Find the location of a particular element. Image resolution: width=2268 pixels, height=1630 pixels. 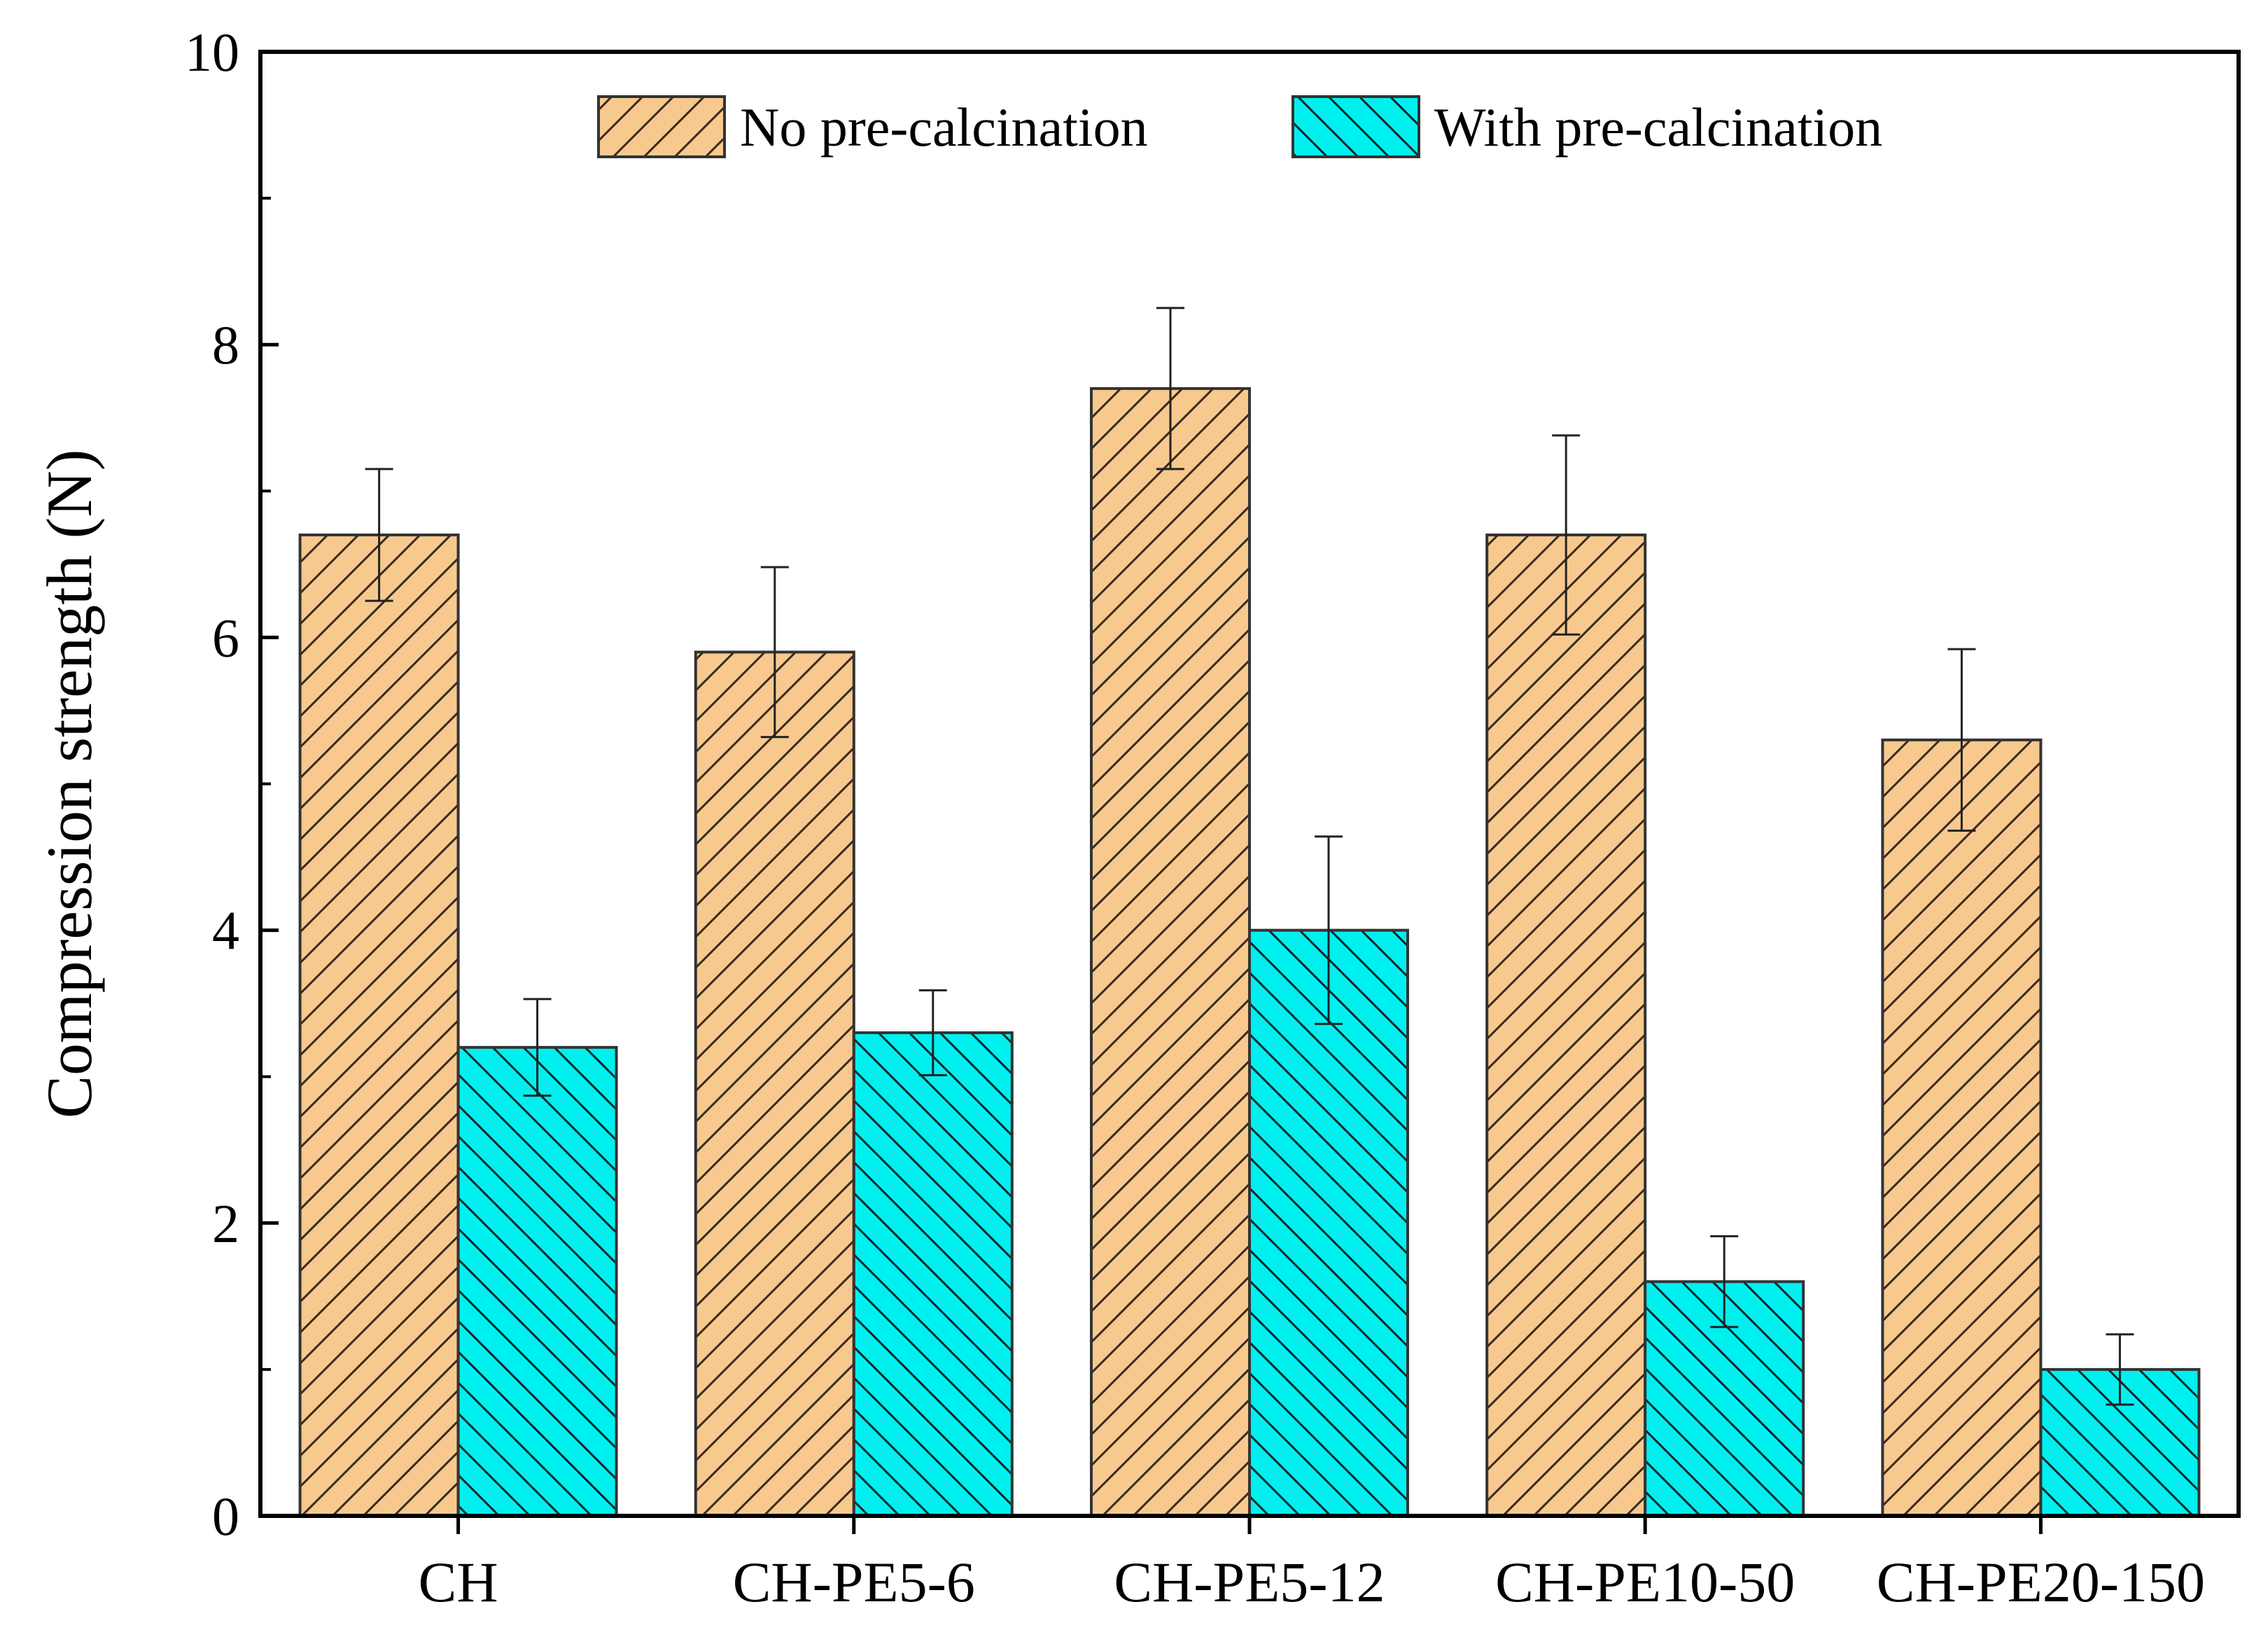

x-tick-label-3: CH-PE10-50 is located at coordinates (1645, 1582).